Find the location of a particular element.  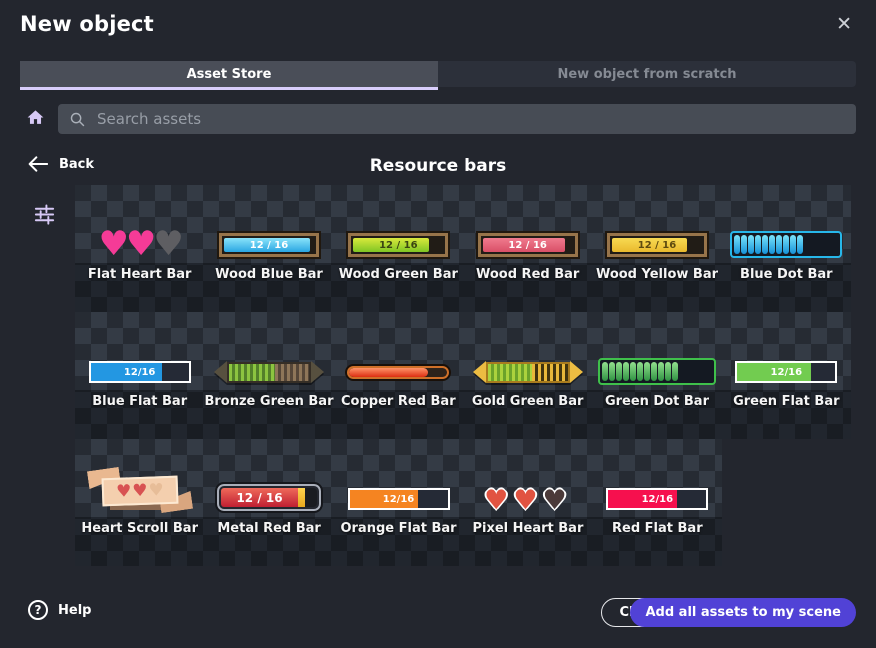

asset-tile-green-flat-bar: 12/16 Green Flat Bar is located at coordinates (786, 375).